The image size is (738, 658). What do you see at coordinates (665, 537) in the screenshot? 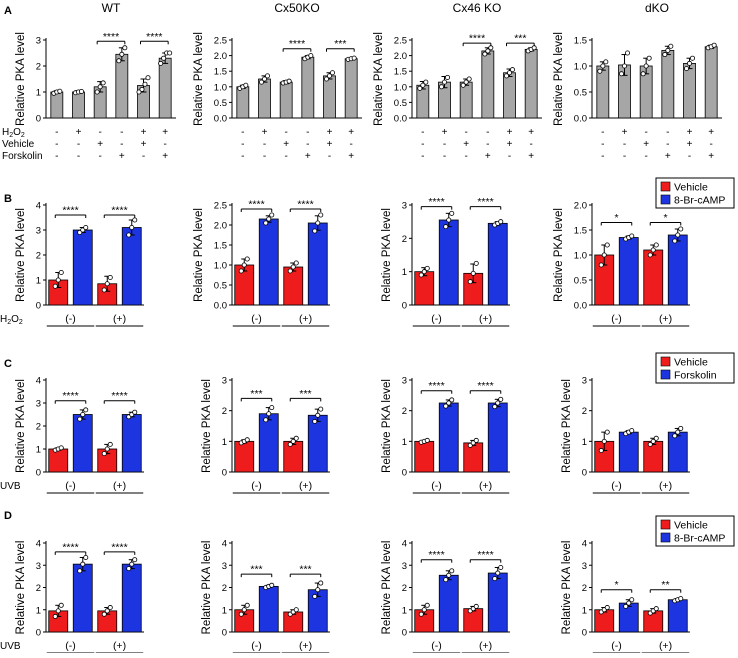
I see `legend-swatch` at bounding box center [665, 537].